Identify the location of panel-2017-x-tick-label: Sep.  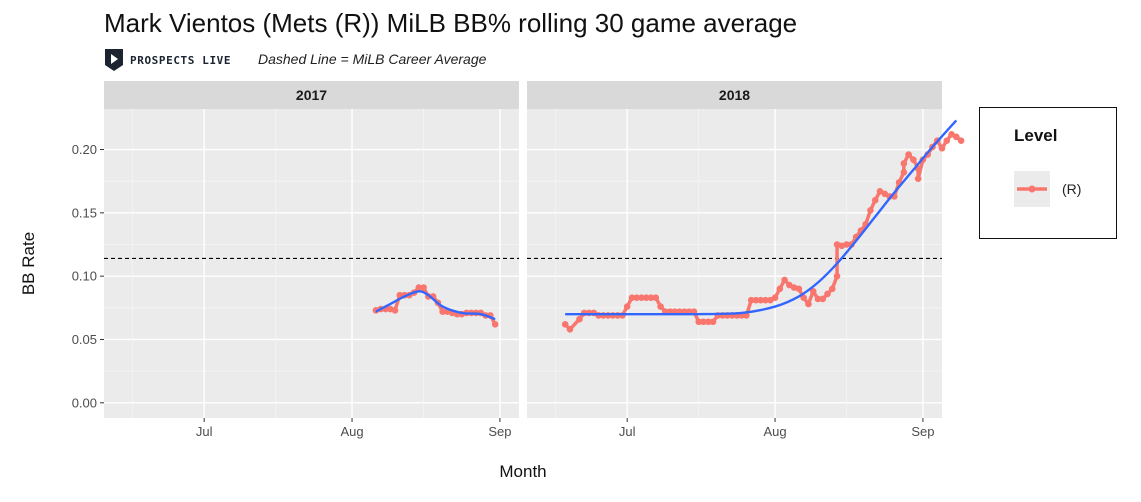
(499, 431).